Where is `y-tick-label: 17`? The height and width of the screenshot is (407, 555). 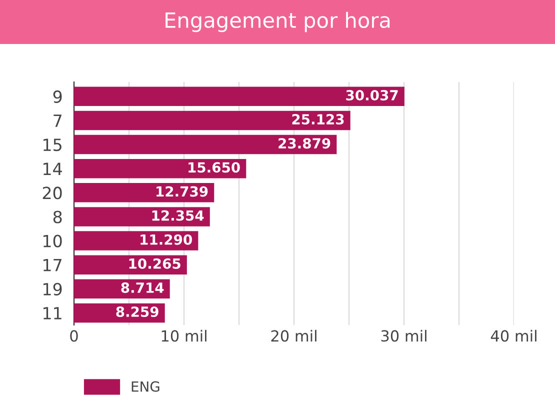 y-tick-label: 17 is located at coordinates (53, 265).